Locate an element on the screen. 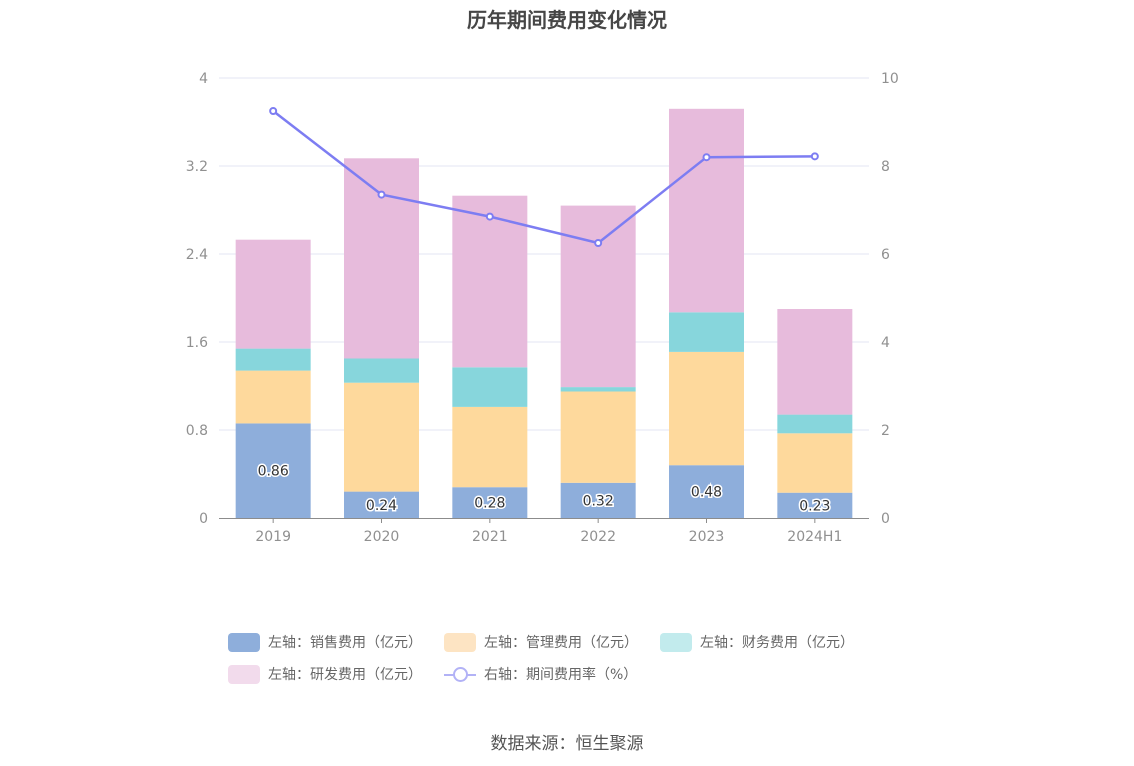 This screenshot has height=766, width=1134. right-axis-tick-label: 8 is located at coordinates (885, 167).